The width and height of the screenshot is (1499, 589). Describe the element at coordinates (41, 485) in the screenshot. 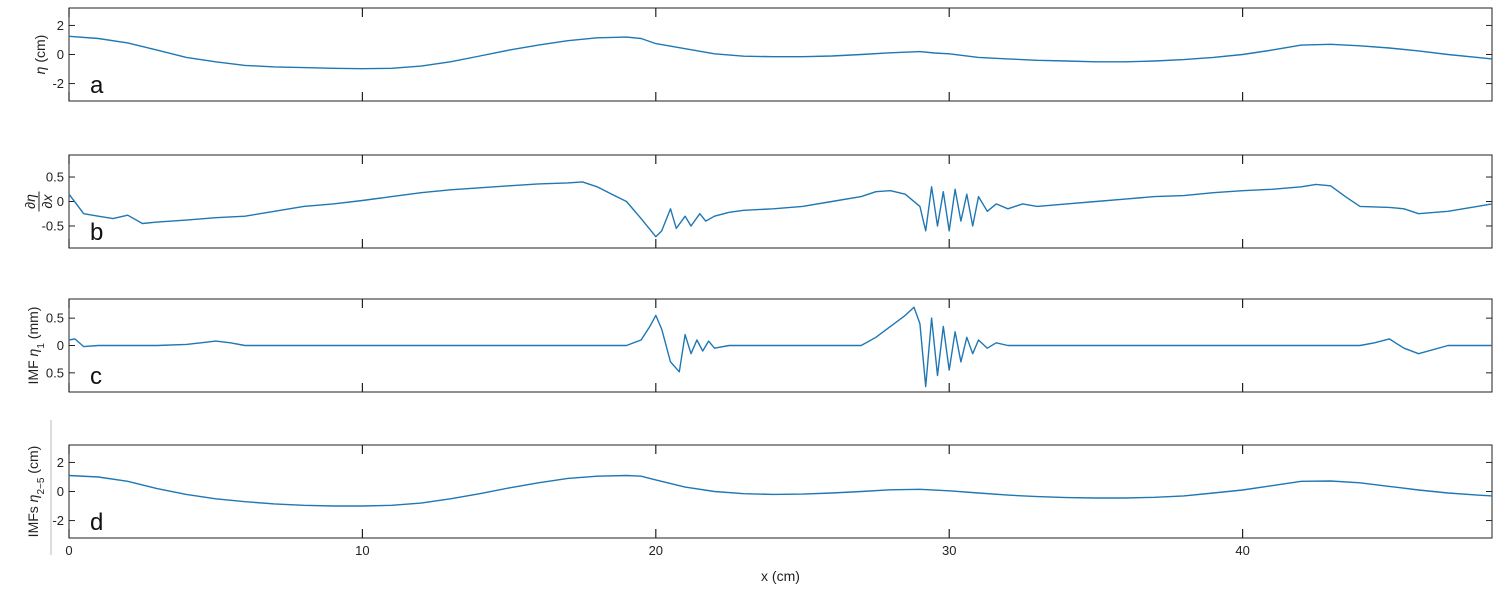

I see `y-label-part: 2−5` at that location.